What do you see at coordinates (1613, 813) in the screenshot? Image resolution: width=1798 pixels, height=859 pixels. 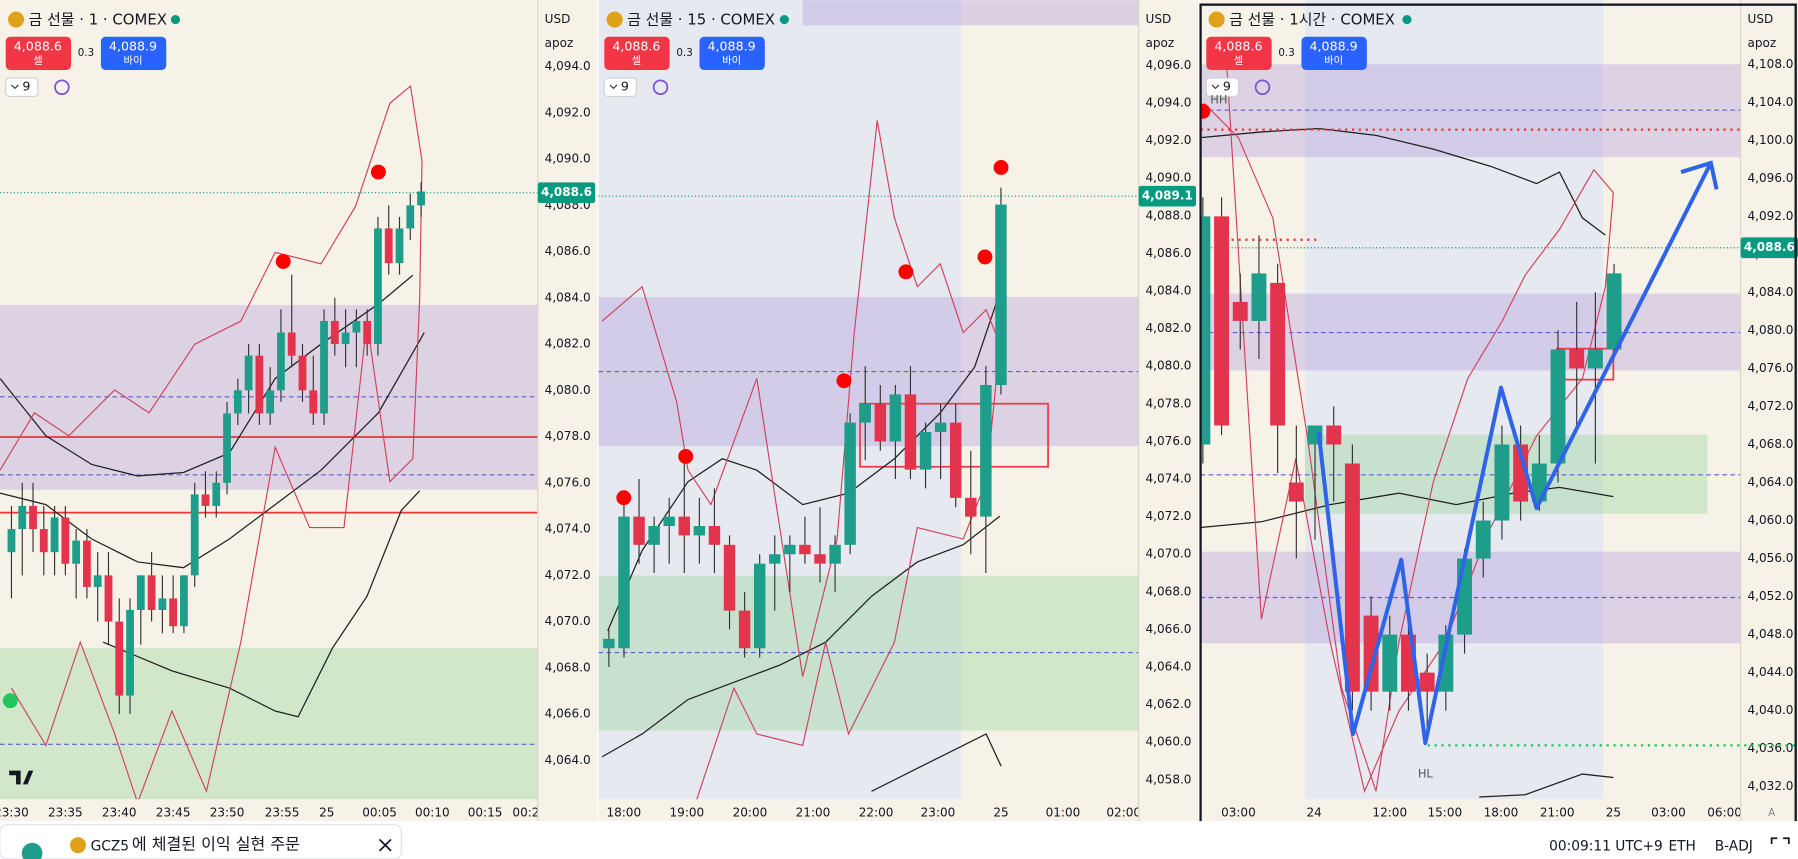 I see `time-label: 25` at bounding box center [1613, 813].